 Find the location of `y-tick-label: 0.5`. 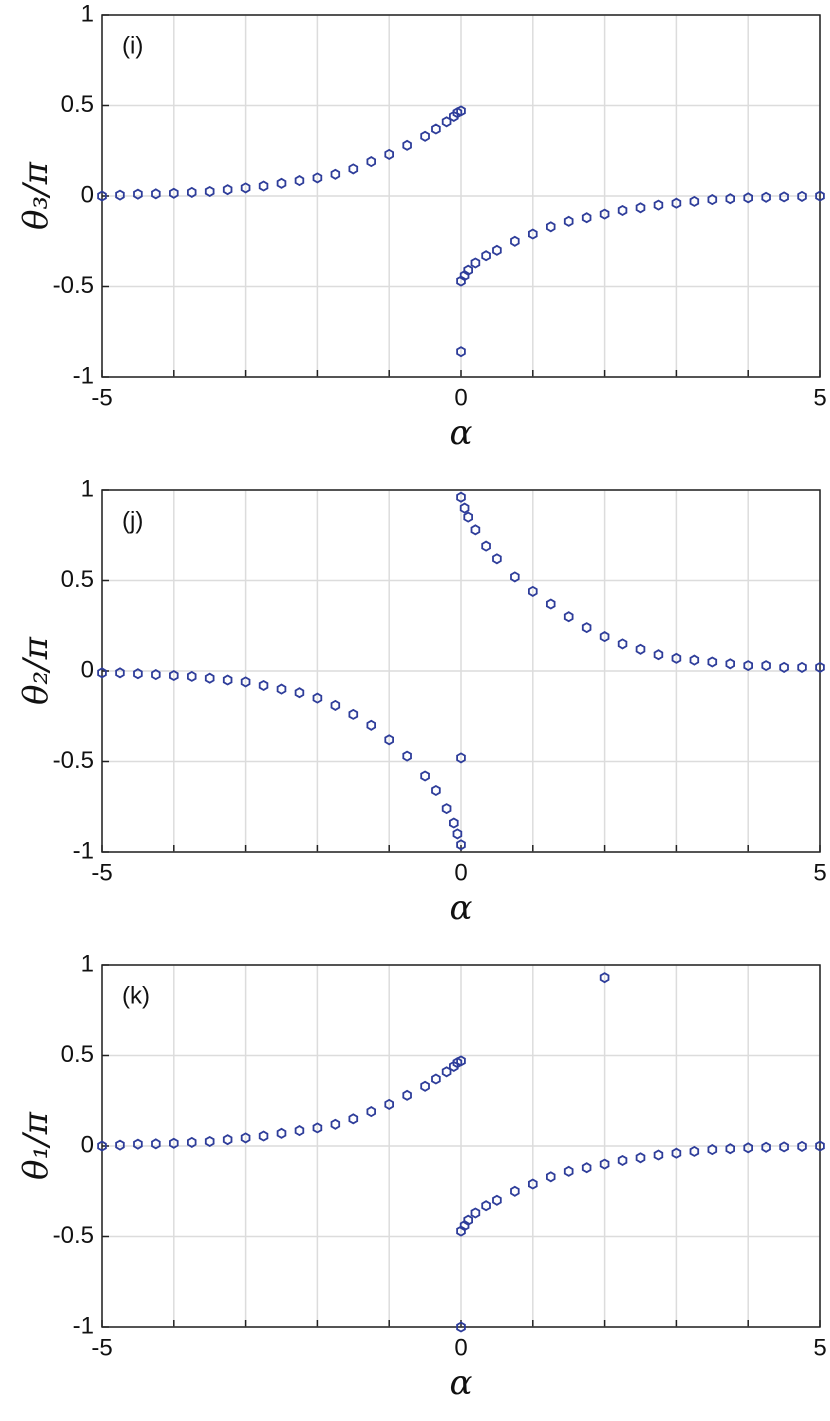

y-tick-label: 0.5 is located at coordinates (77, 104).